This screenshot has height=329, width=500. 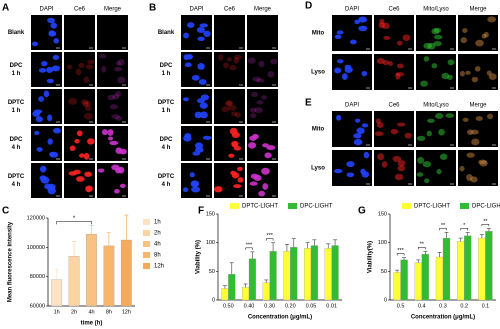 What do you see at coordinates (159, 267) in the screenshot?
I see `legend-label: 12h` at bounding box center [159, 267].